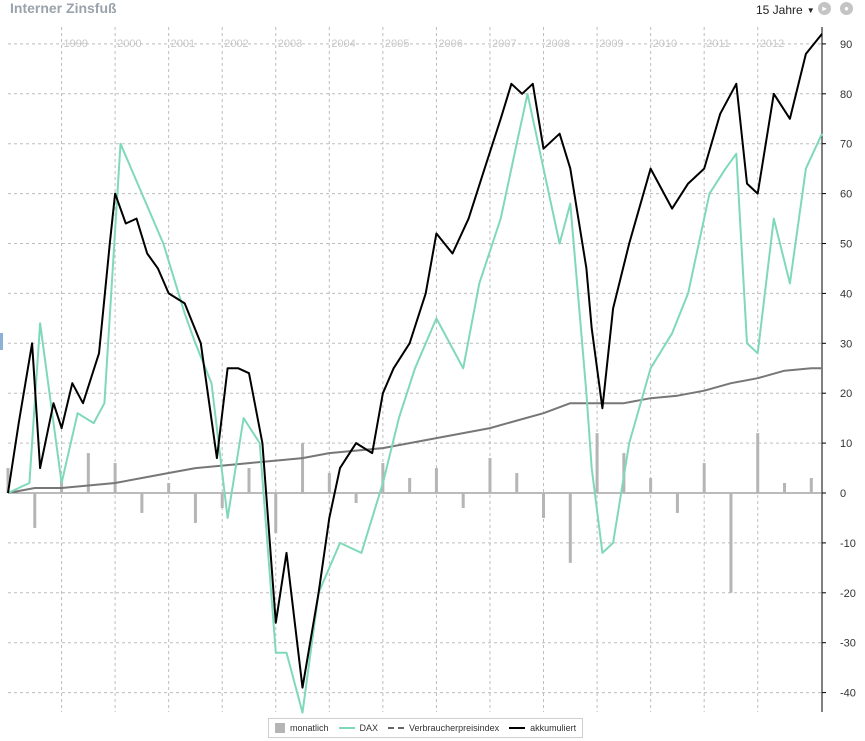 Image resolution: width=865 pixels, height=741 pixels. I want to click on y-tick-label: -40, so click(848, 694).